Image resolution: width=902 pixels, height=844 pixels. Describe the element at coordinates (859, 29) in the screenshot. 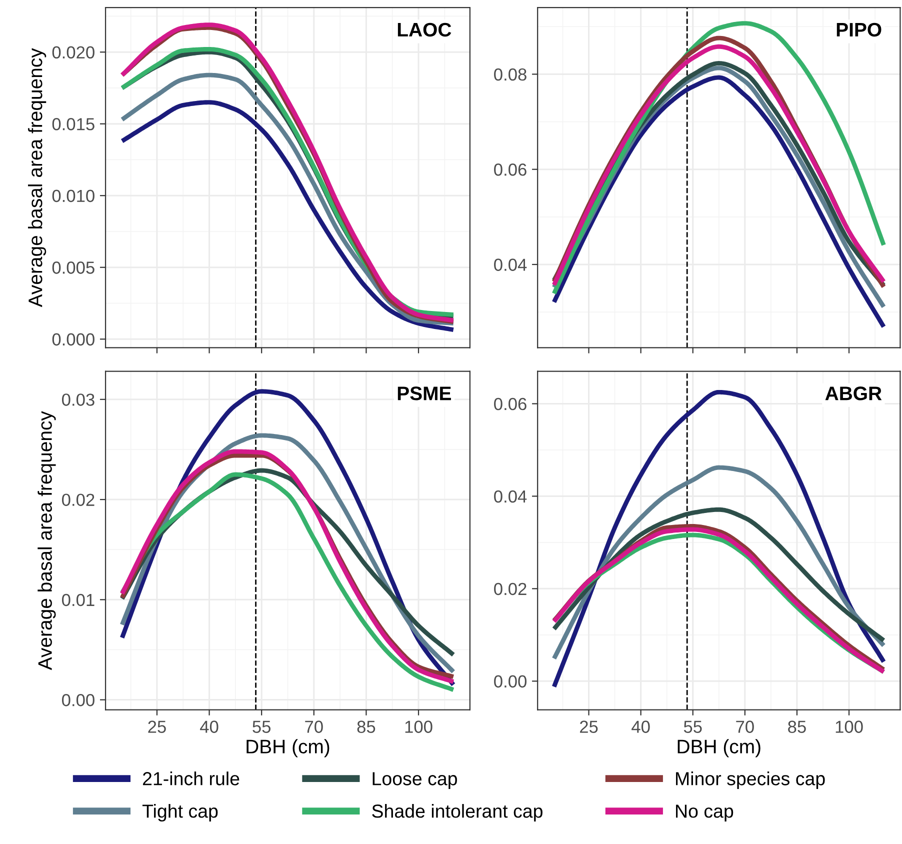

I see `text: PIPO` at that location.